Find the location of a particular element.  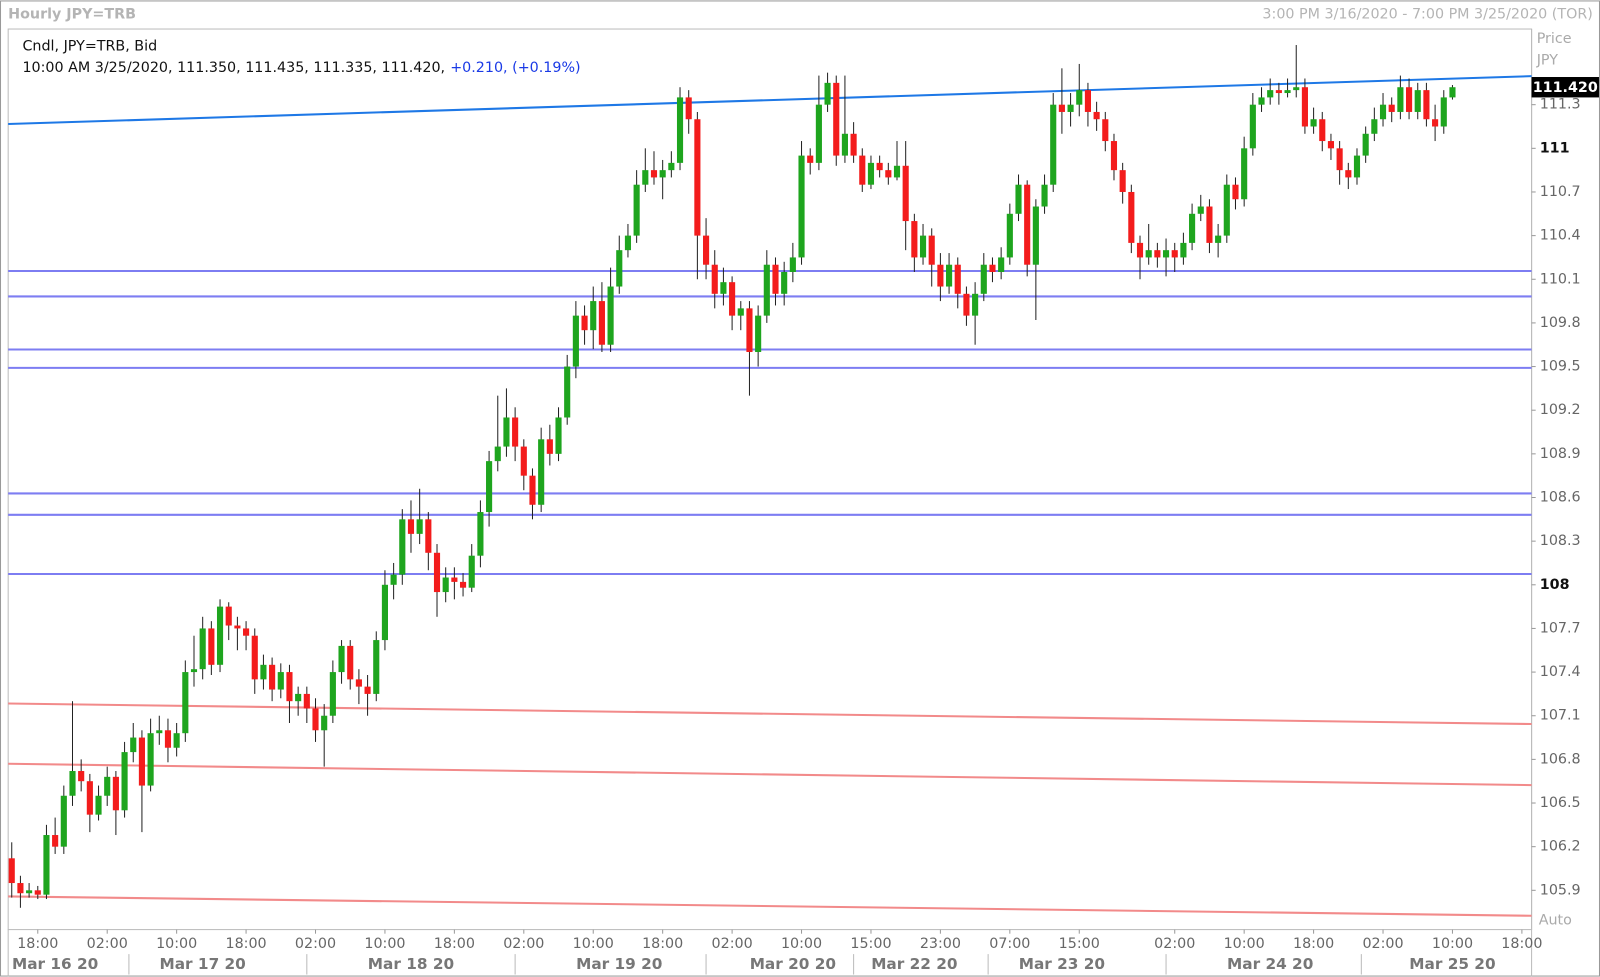

y-tick-label: 107.4 is located at coordinates (1560, 672).